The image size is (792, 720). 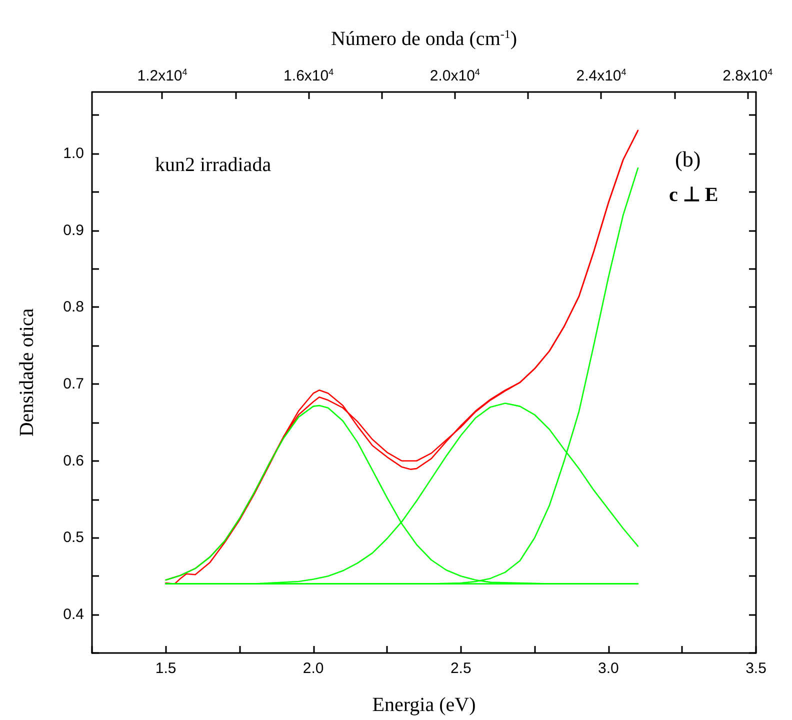 What do you see at coordinates (693, 195) in the screenshot?
I see `annotation: c ⊥ E` at bounding box center [693, 195].